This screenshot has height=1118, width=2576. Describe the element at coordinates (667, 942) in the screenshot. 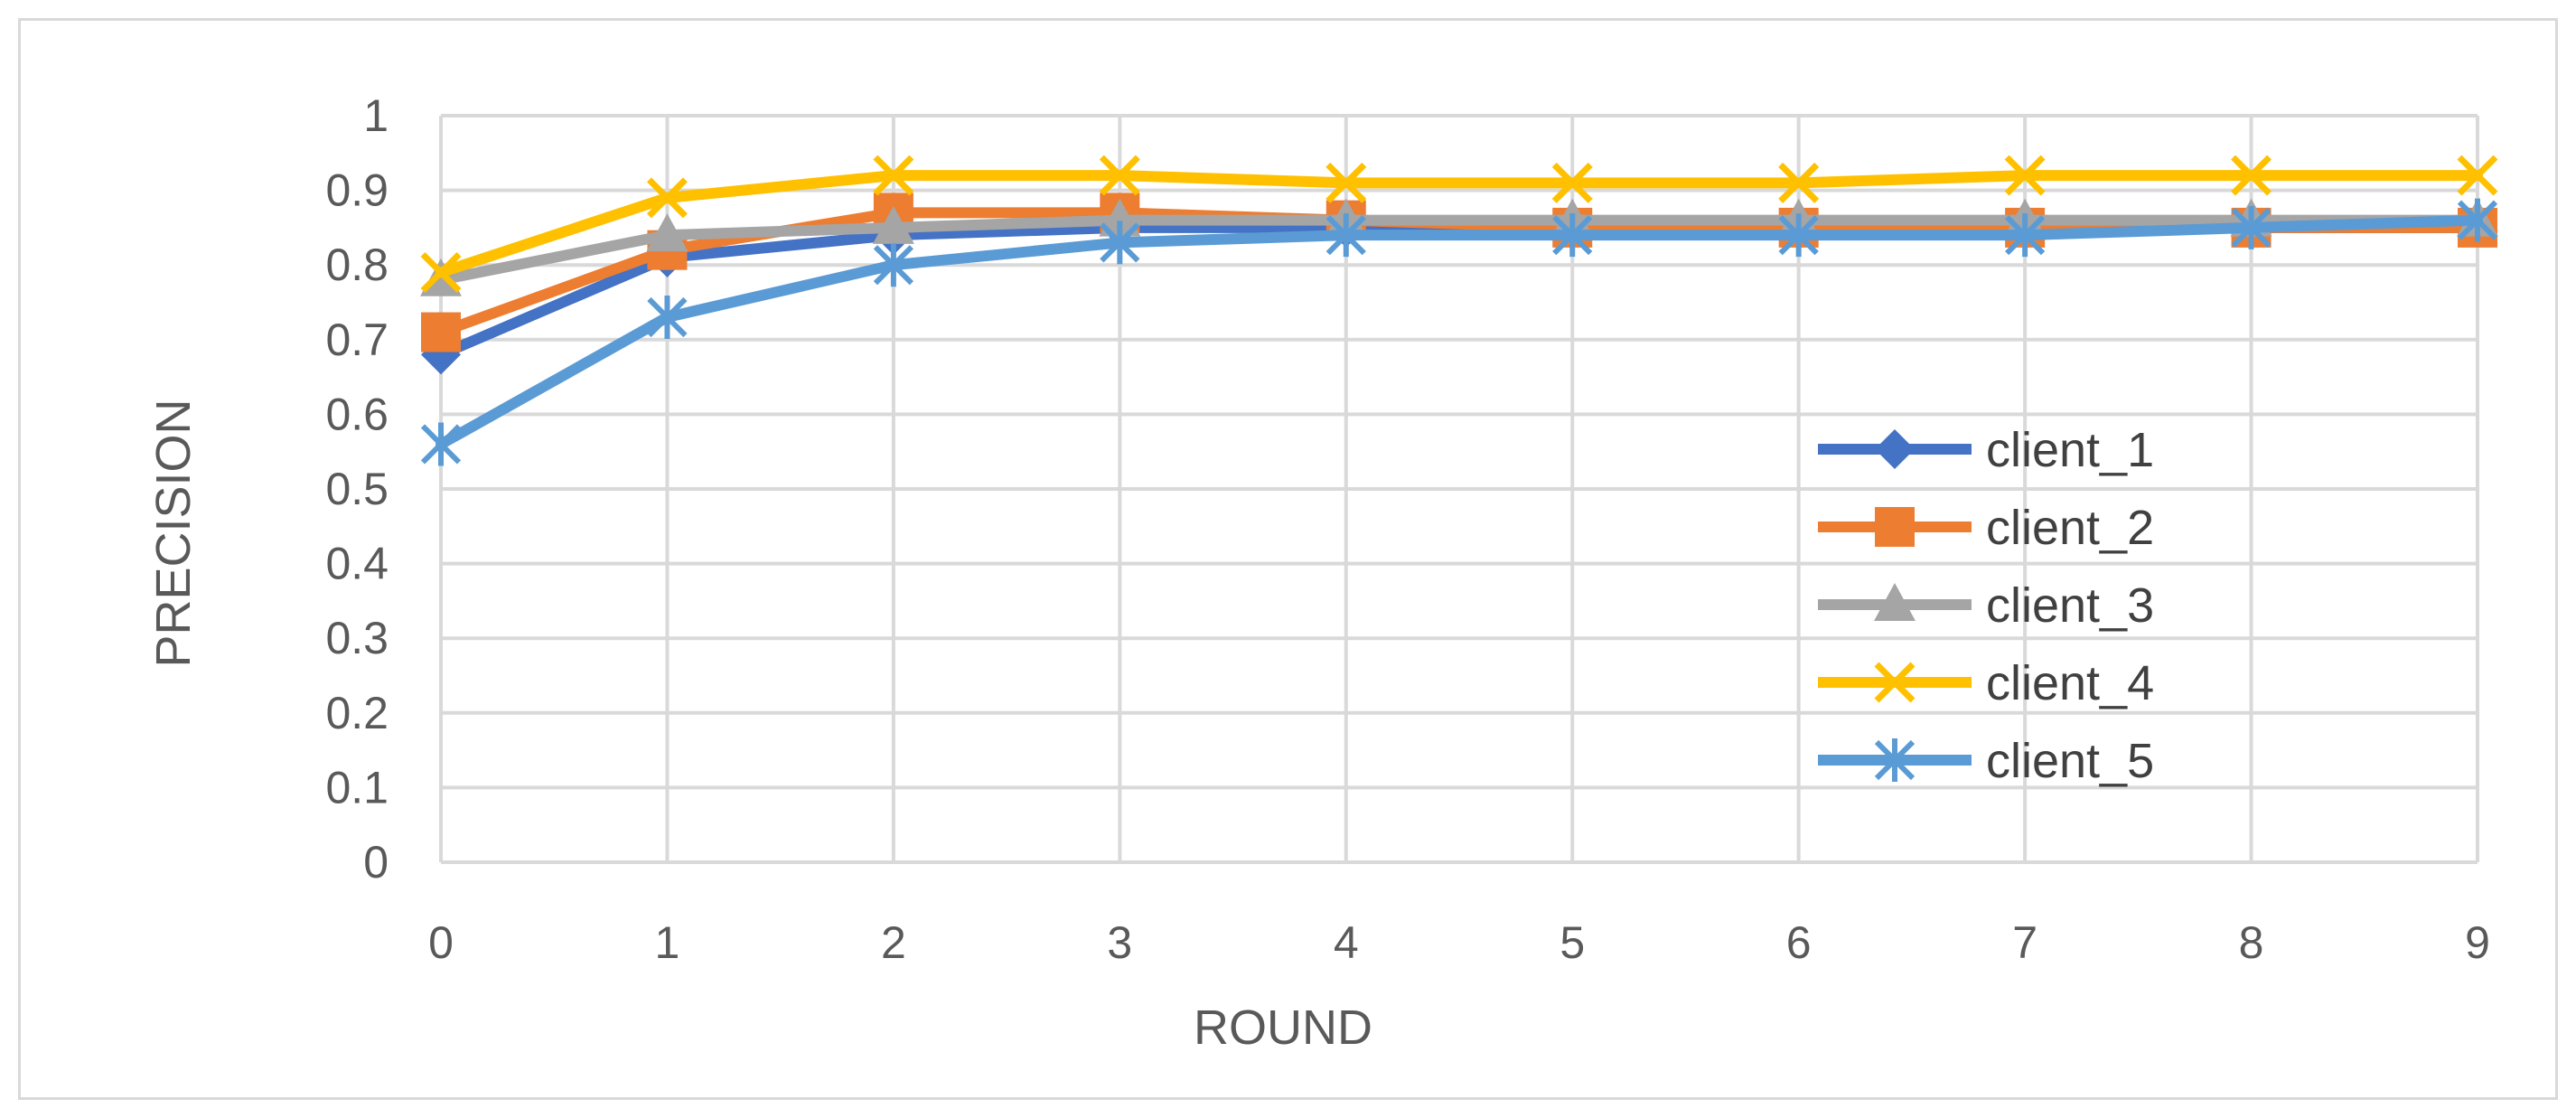

I see `x-tick-label: 1` at that location.